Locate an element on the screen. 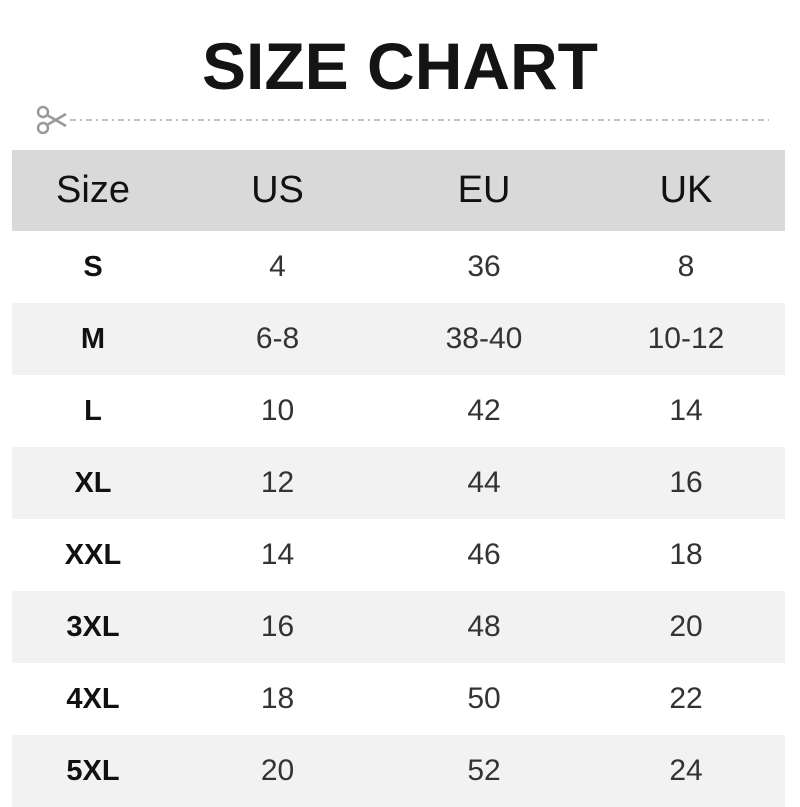 Image resolution: width=800 pixels, height=807 pixels. cell-us: 14 is located at coordinates (277, 554).